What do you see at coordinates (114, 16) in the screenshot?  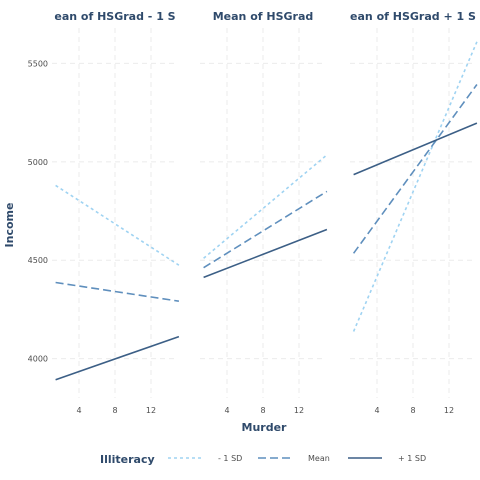 I see `panel-title: ean of HSGrad - 1 S` at bounding box center [114, 16].